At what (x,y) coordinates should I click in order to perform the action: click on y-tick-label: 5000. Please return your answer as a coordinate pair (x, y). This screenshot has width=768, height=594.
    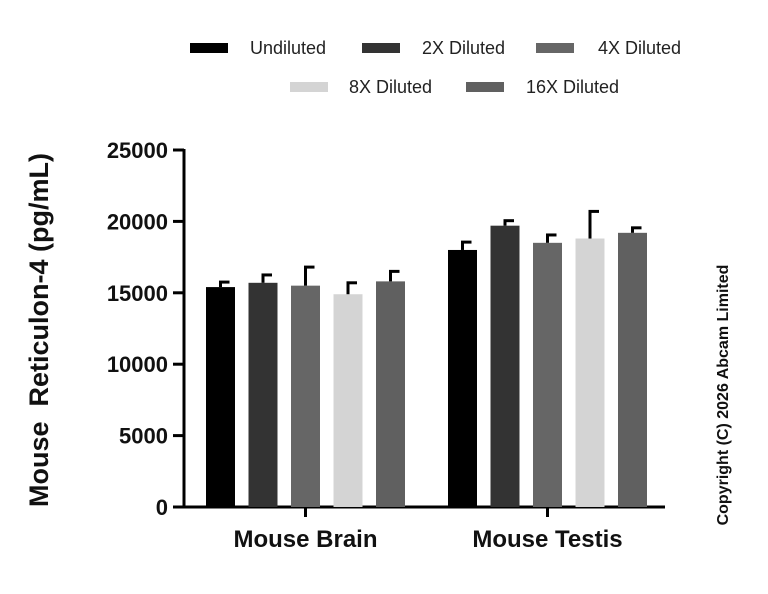
    Looking at the image, I should click on (143, 436).